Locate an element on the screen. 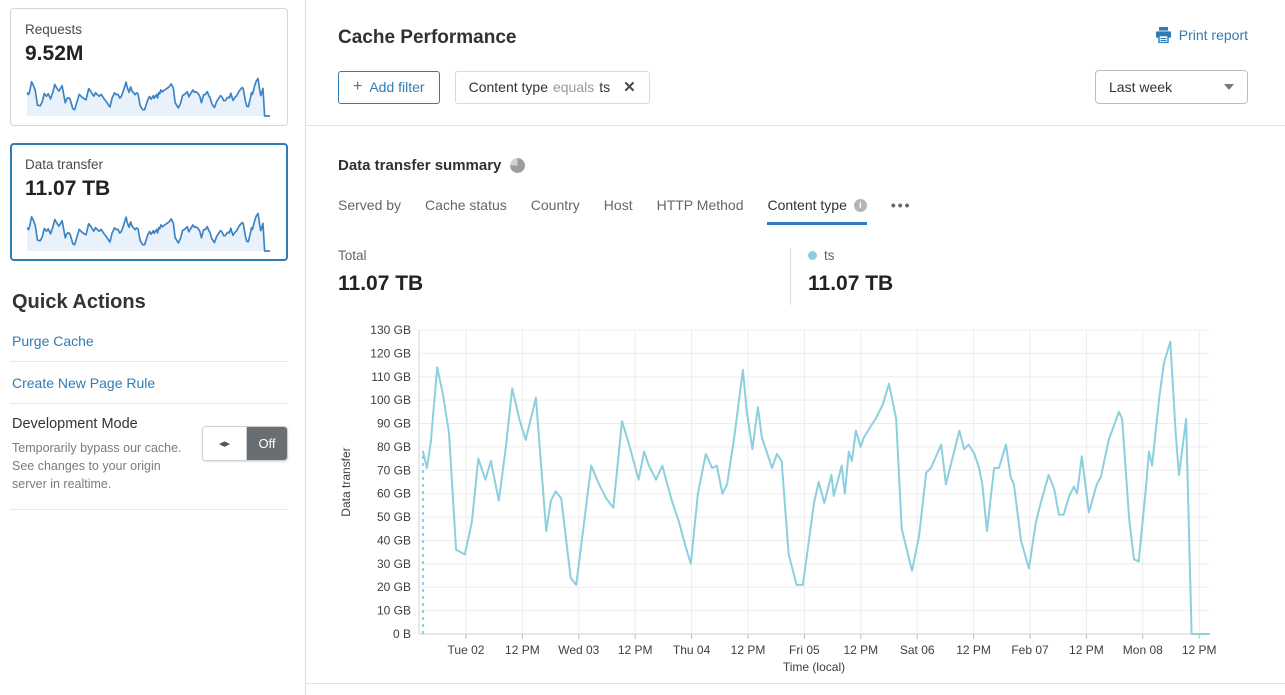 The height and width of the screenshot is (695, 1285). series-label: ts is located at coordinates (829, 255).